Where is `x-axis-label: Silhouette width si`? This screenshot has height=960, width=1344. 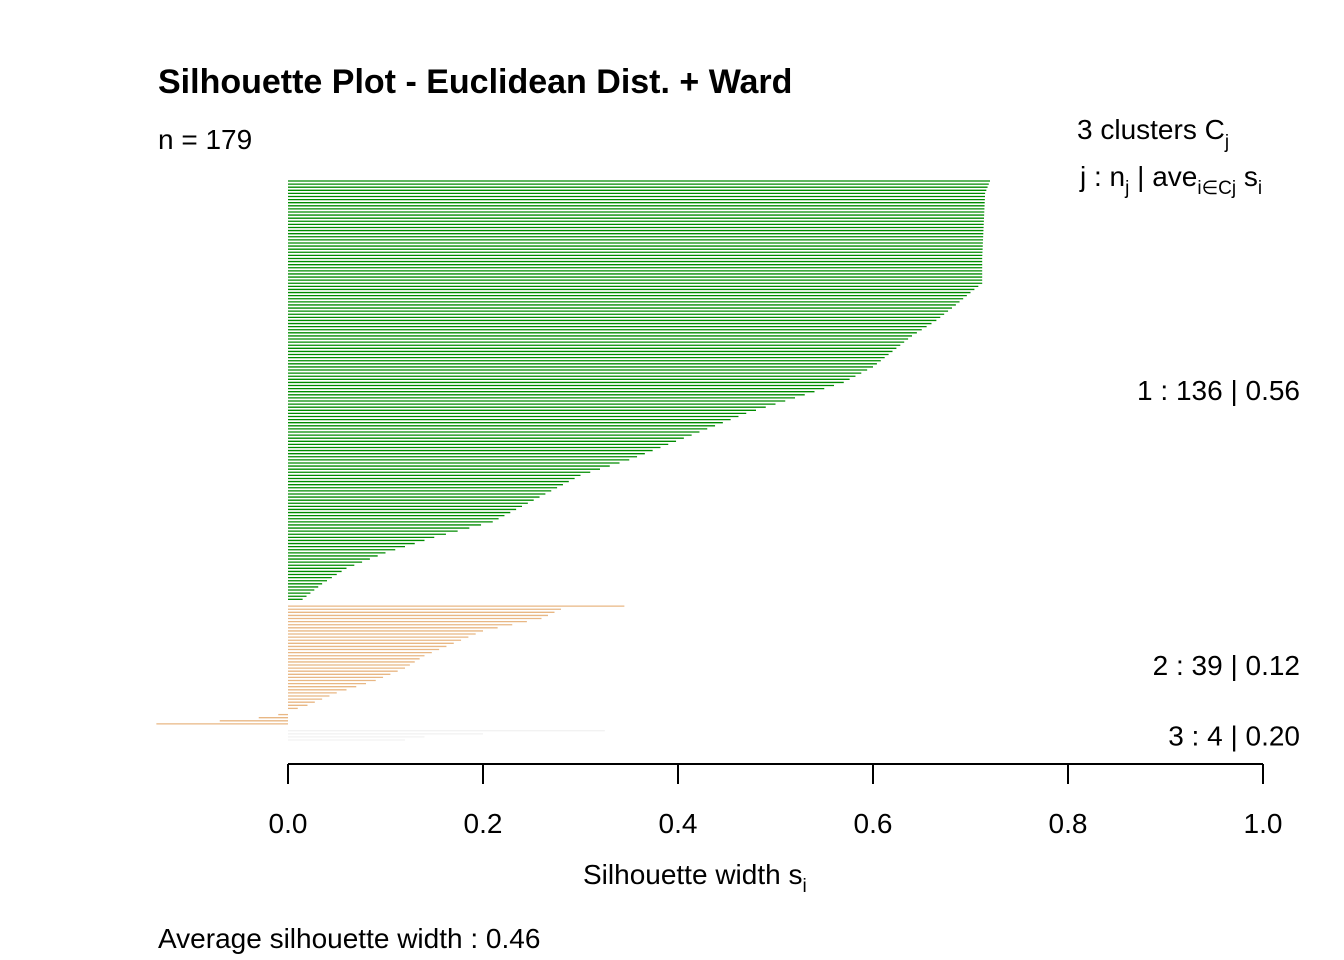
x-axis-label: Silhouette width si is located at coordinates (695, 878).